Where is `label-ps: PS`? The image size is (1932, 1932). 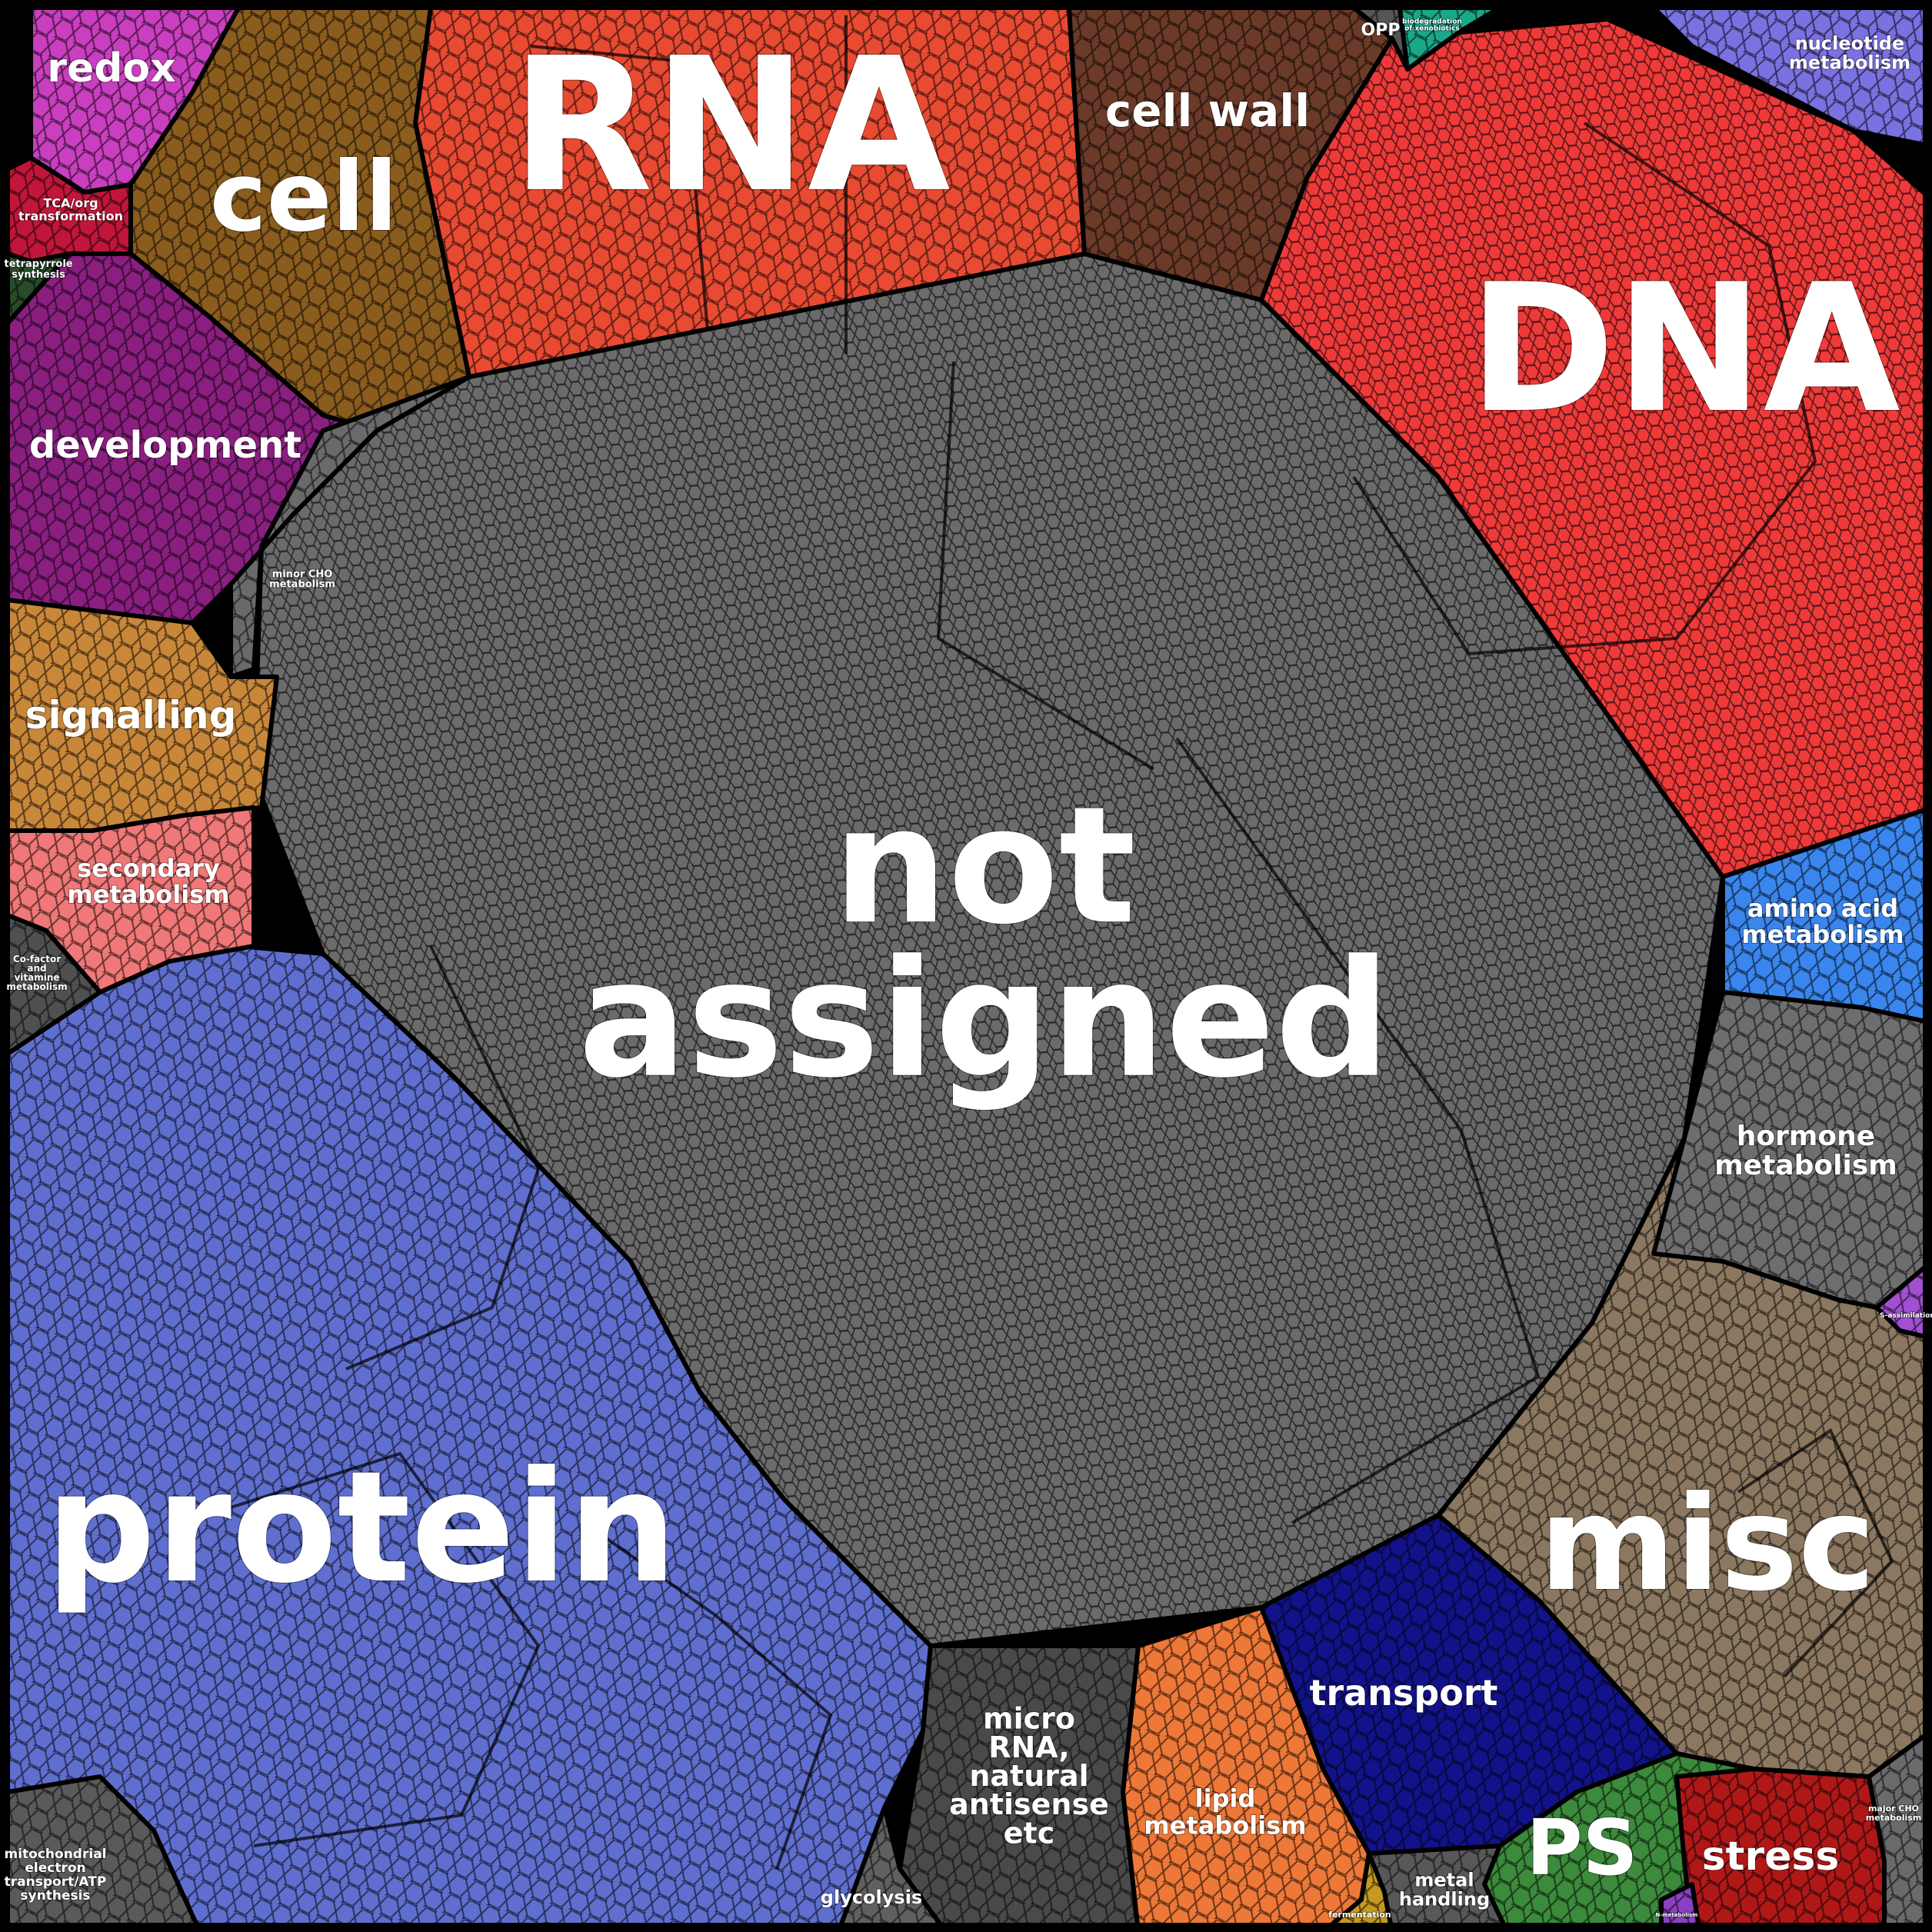
label-ps: PS is located at coordinates (1581, 1848).